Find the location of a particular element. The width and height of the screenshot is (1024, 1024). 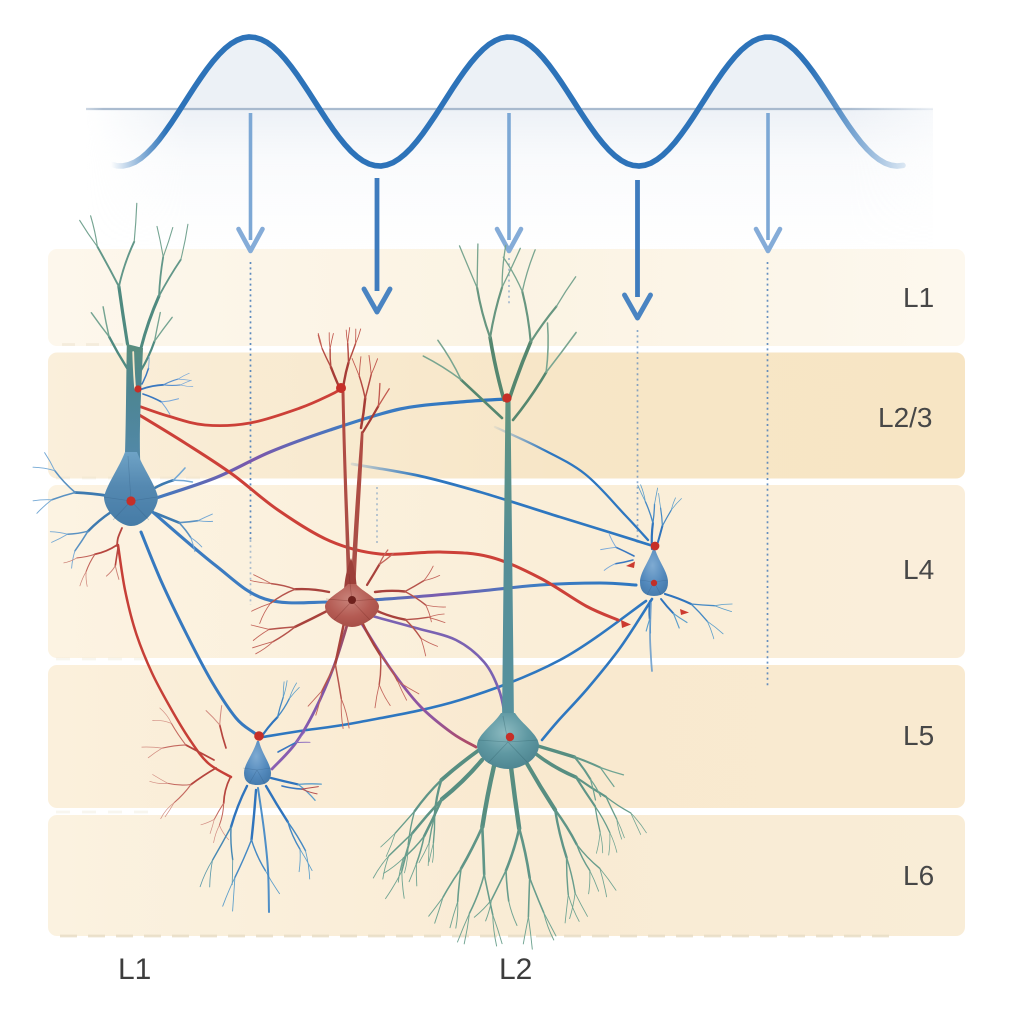

svg-text: L2/3 is located at coordinates (905, 417).